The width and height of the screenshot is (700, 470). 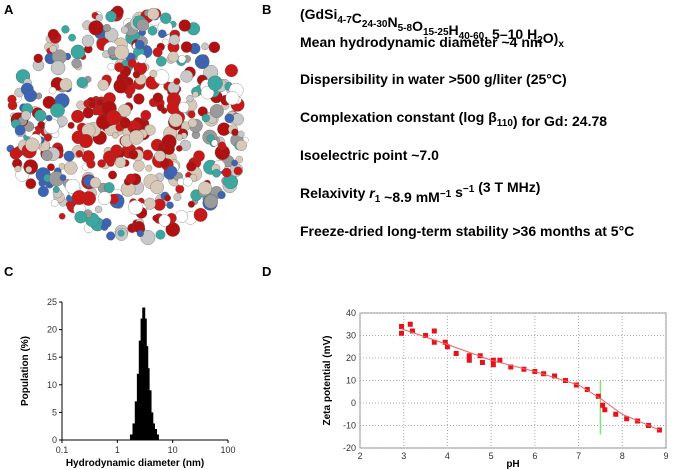 I want to click on y-tick-label: 10, so click(x=351, y=381).